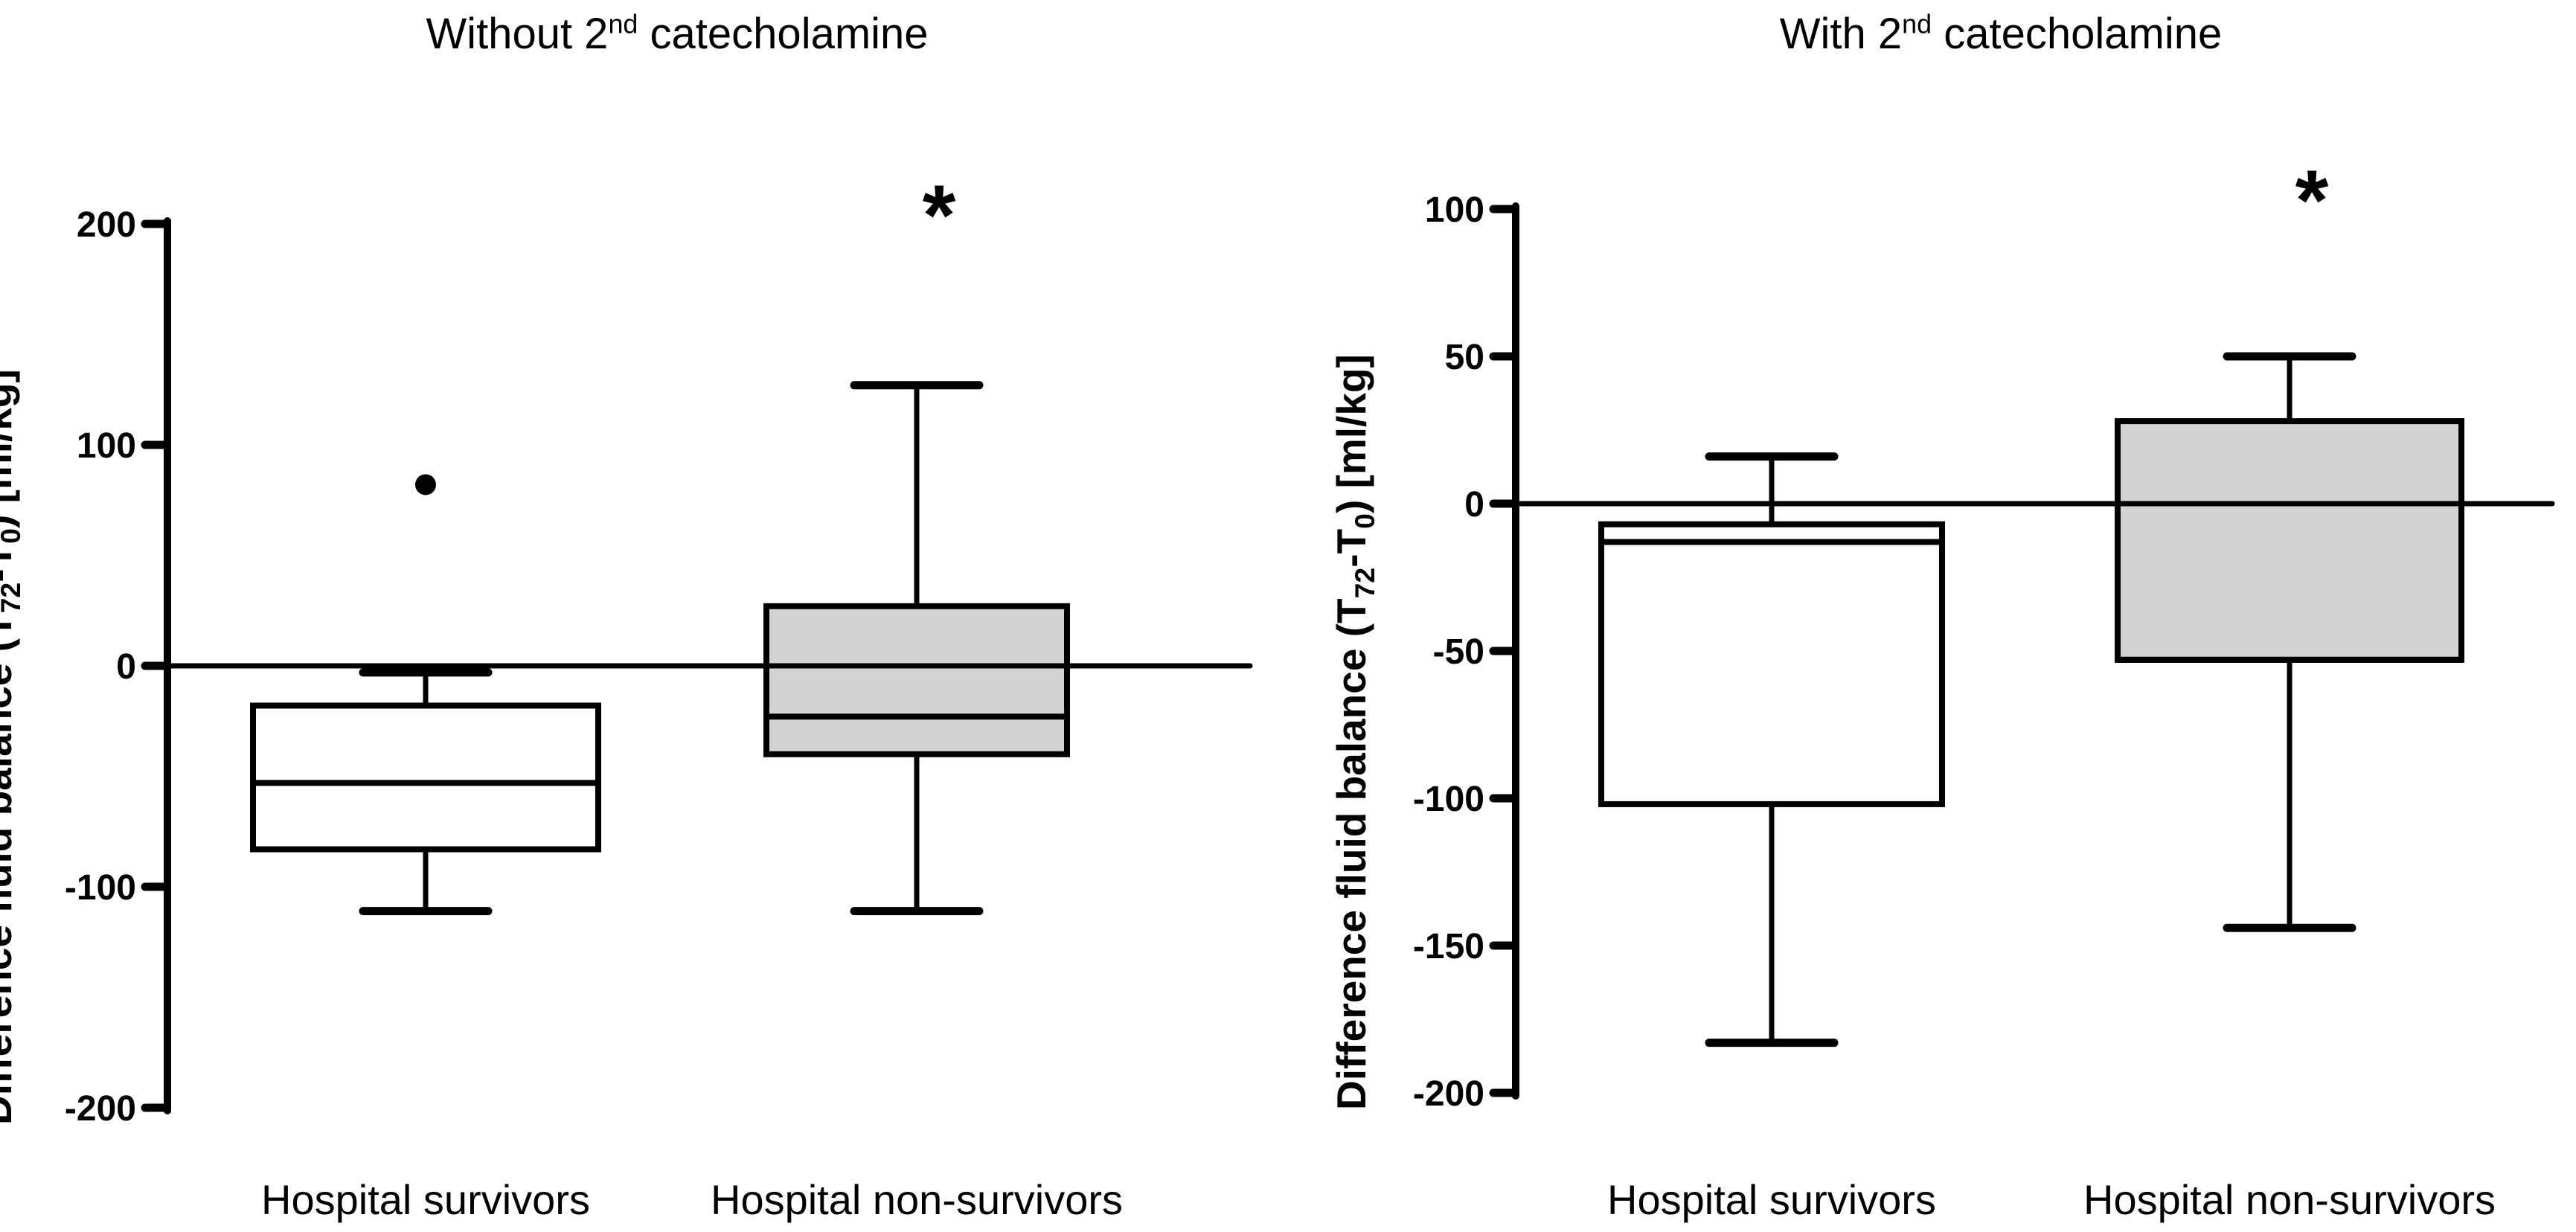 Image resolution: width=2576 pixels, height=1232 pixels. I want to click on text-run: Without 2, so click(517, 34).